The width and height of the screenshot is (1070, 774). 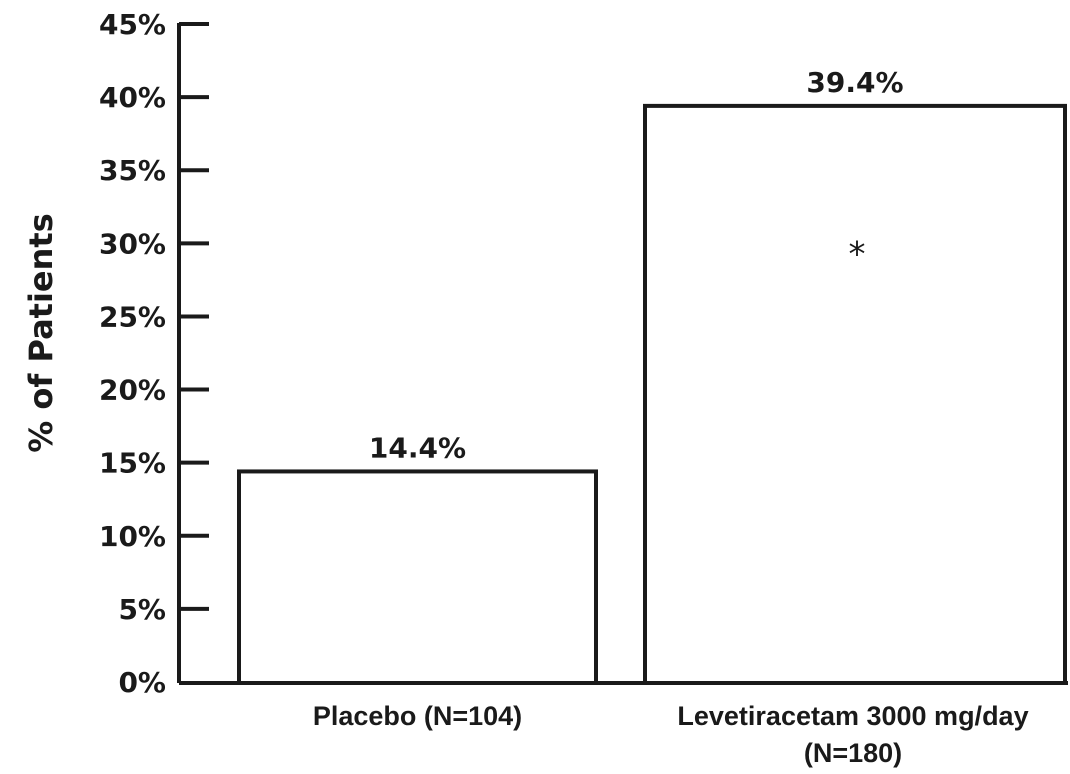 I want to click on category-label: Placebo (N=104), so click(x=417, y=716).